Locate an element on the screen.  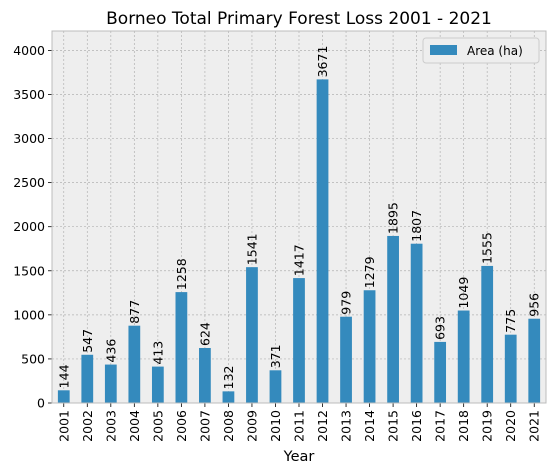
bar-2015 is located at coordinates (393, 319).